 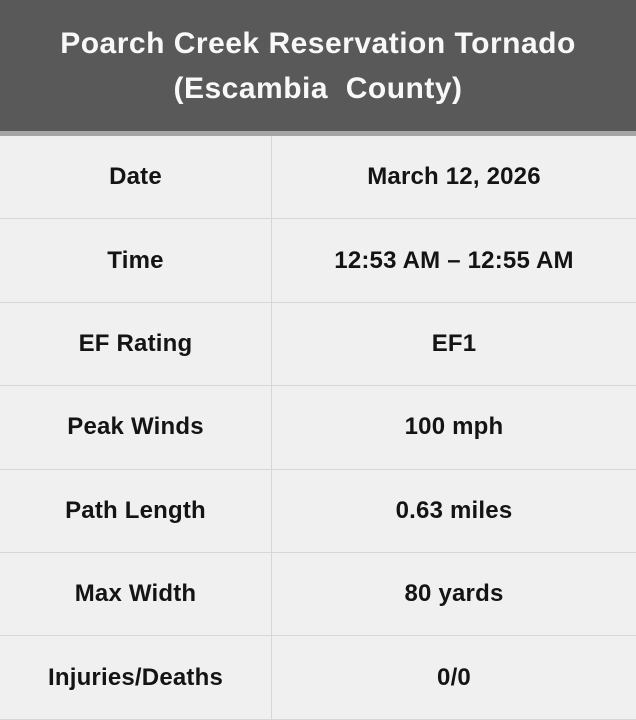 What do you see at coordinates (136, 260) in the screenshot?
I see `row-label: Time` at bounding box center [136, 260].